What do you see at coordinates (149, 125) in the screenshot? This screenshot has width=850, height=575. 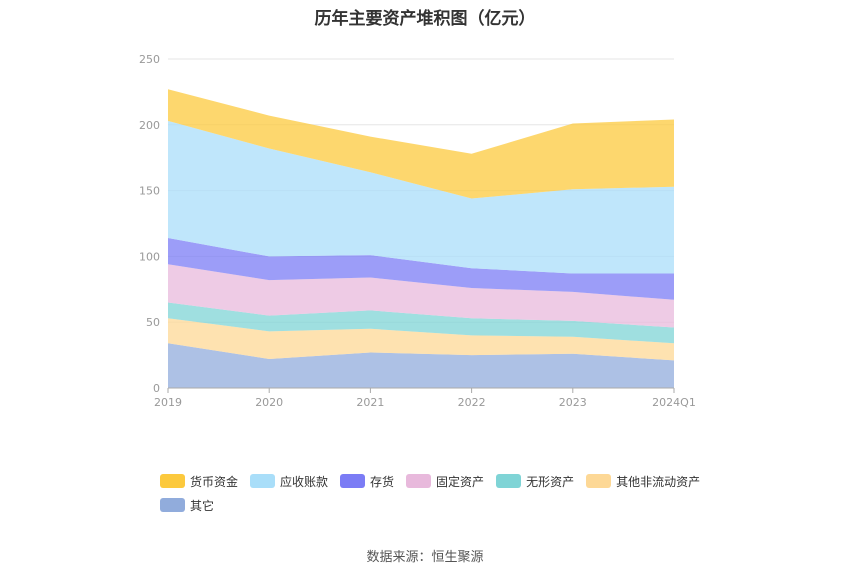 I see `y-tick-label: 200` at bounding box center [149, 125].